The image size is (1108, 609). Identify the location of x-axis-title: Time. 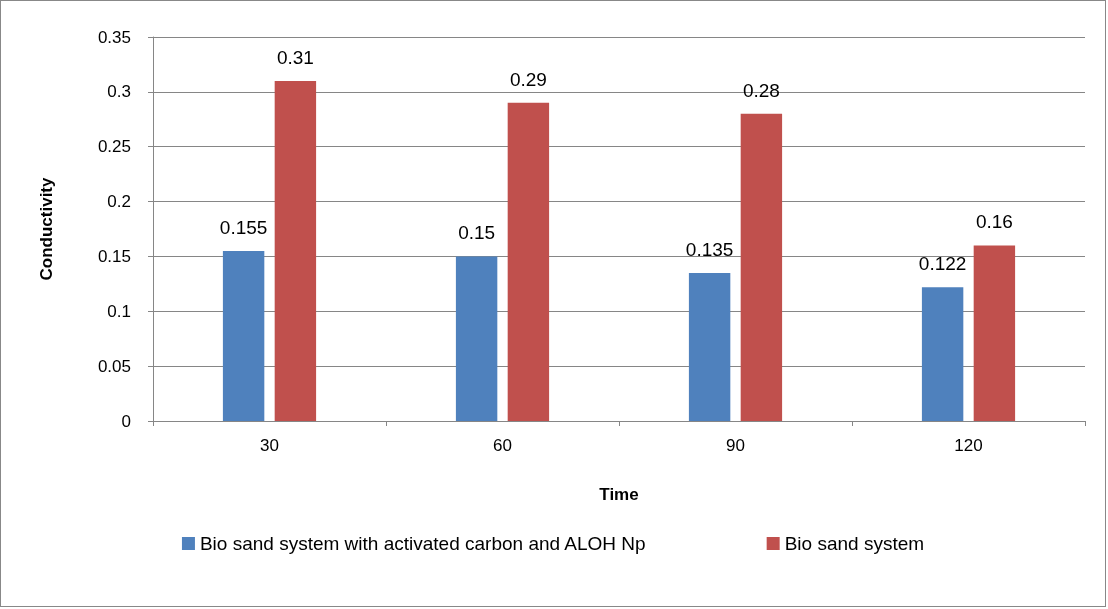
(619, 494).